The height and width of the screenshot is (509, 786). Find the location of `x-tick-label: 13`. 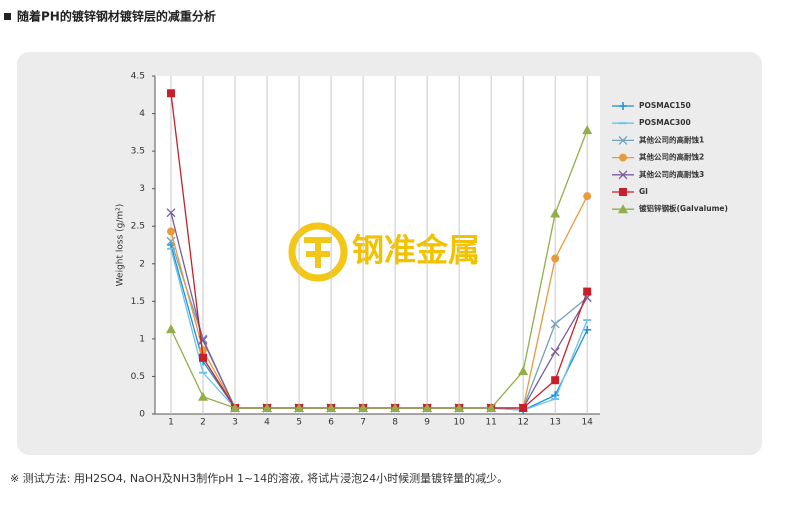

x-tick-label: 13 is located at coordinates (554, 423).